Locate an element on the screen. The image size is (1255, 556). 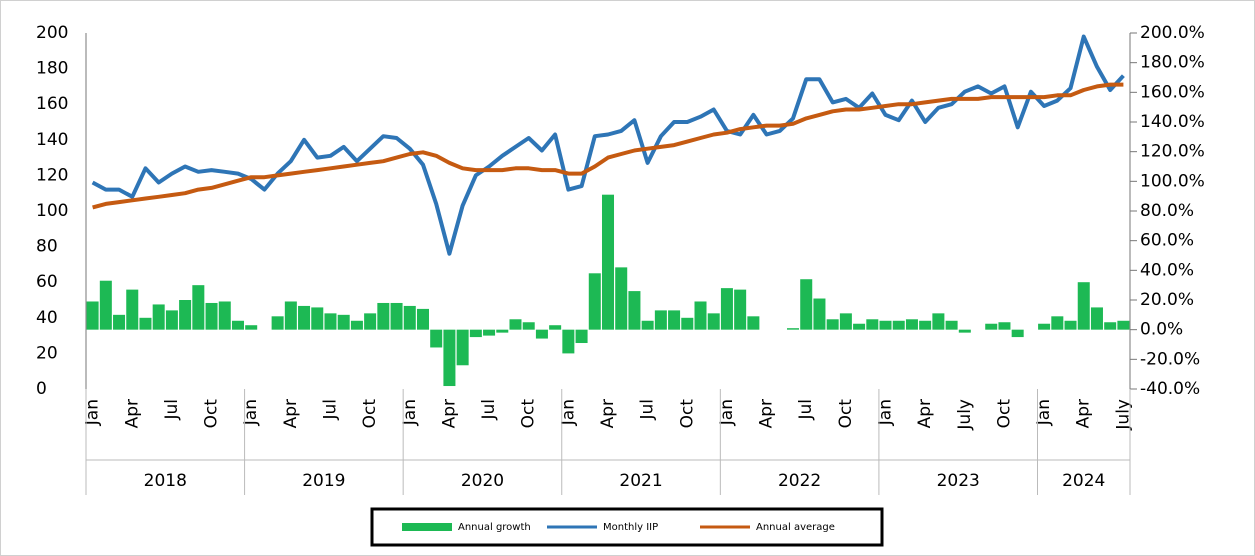
legend-label: Annual average is located at coordinates (795, 527).